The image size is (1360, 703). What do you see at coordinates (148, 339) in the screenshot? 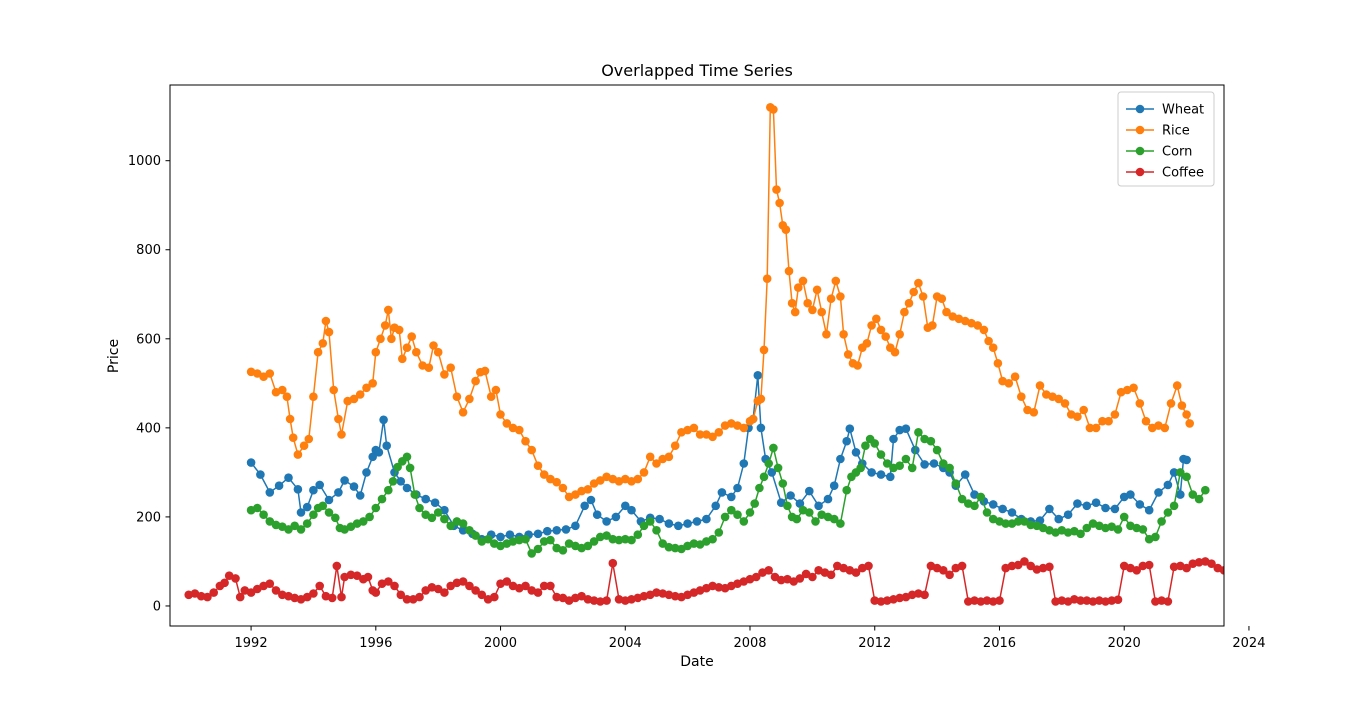
I see `y-tick-label: 600` at bounding box center [148, 339].